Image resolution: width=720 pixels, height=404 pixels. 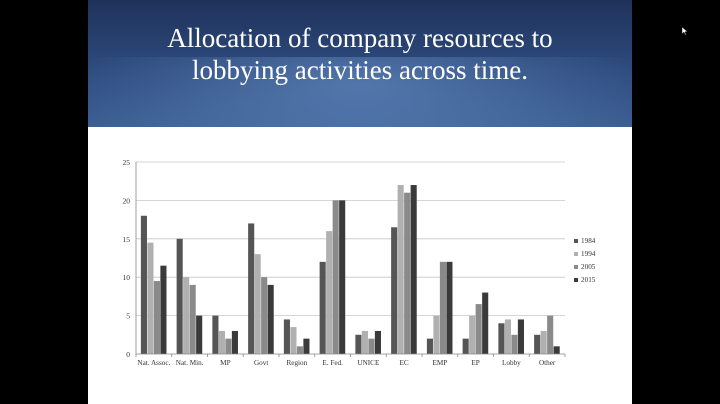 What do you see at coordinates (332, 363) in the screenshot?
I see `x-tick-label: E. Fed.` at bounding box center [332, 363].